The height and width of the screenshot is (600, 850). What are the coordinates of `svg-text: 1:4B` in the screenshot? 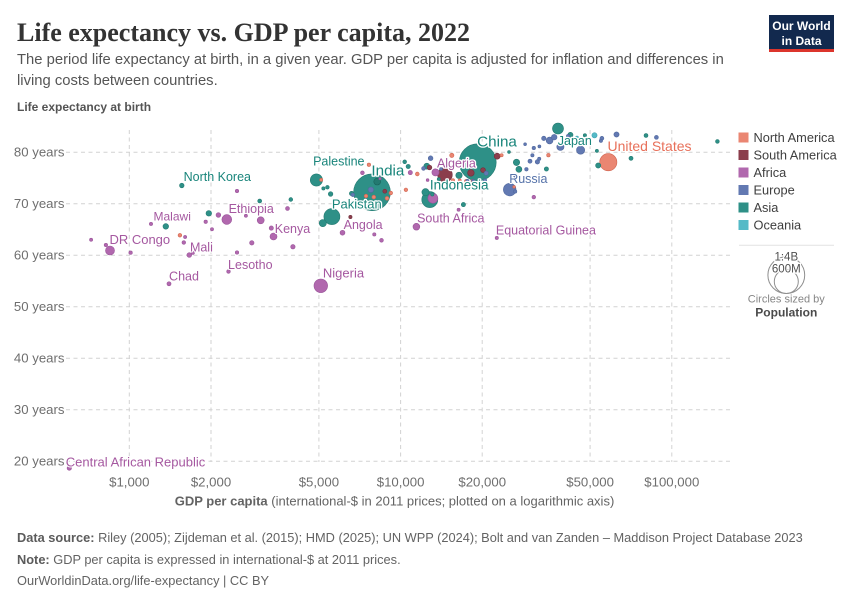 It's located at (786, 257).